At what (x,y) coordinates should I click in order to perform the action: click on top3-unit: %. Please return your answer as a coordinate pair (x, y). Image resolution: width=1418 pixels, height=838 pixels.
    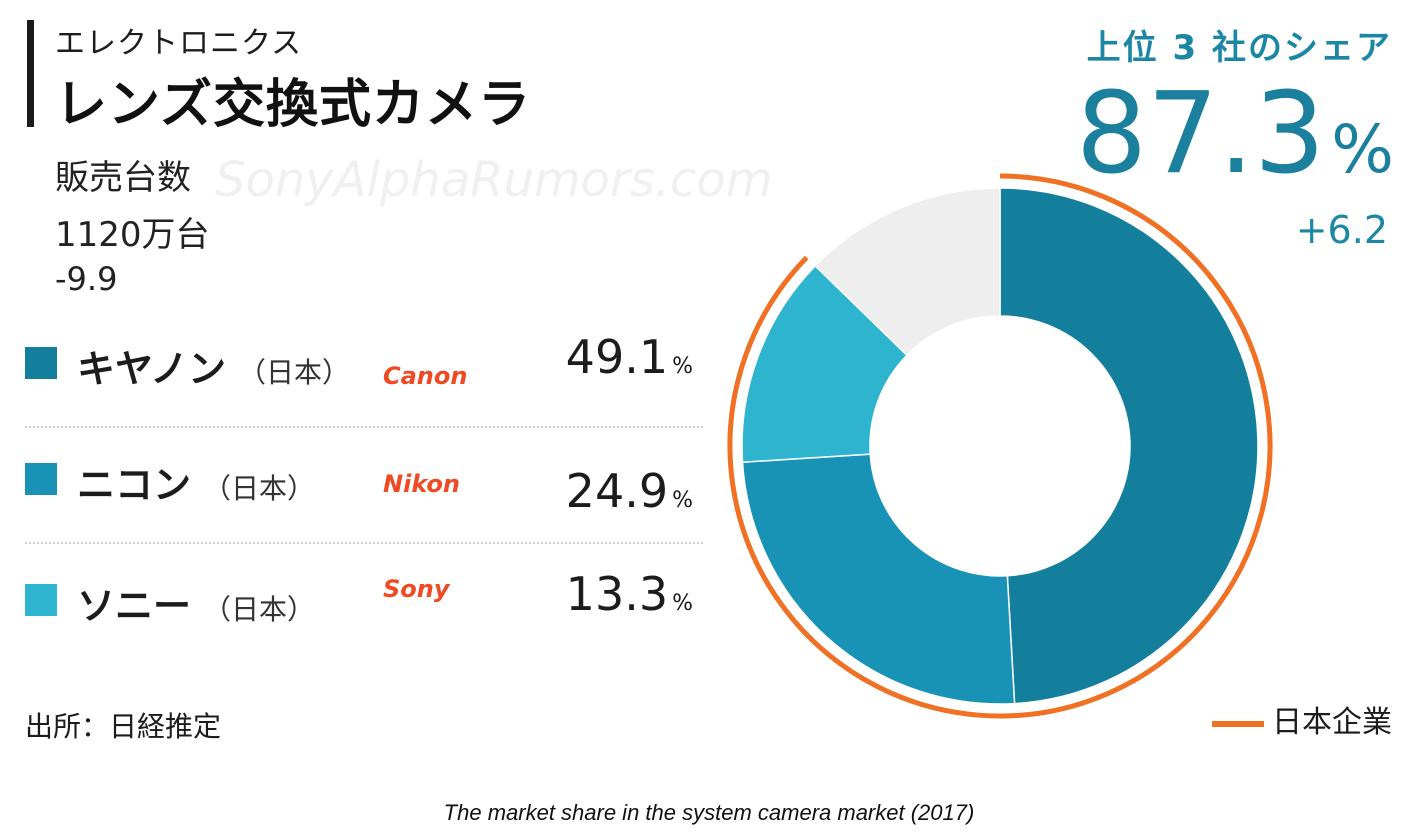
    Looking at the image, I should click on (1362, 149).